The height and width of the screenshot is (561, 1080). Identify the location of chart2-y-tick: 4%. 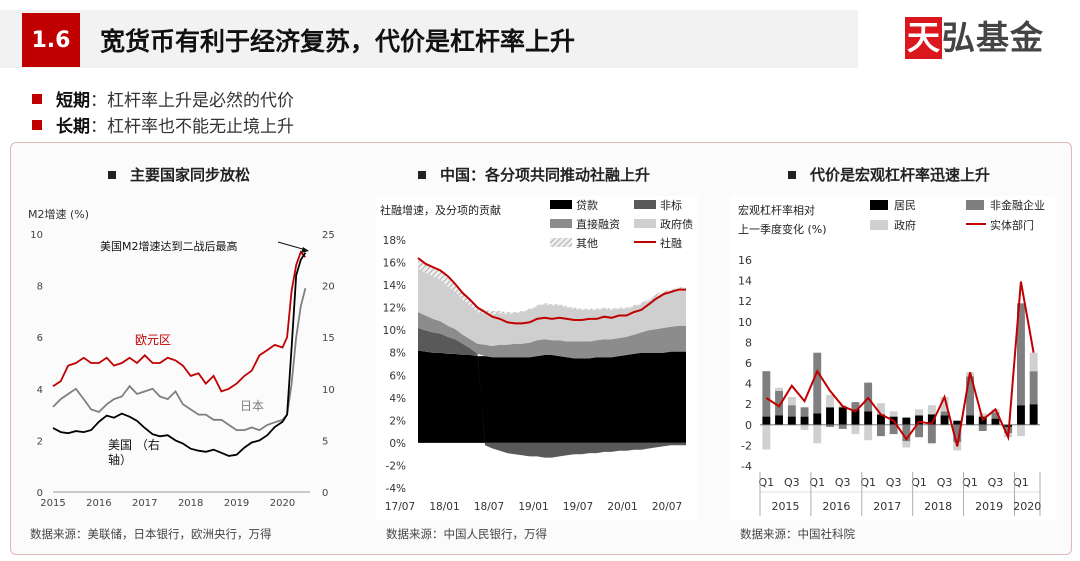
(397, 399).